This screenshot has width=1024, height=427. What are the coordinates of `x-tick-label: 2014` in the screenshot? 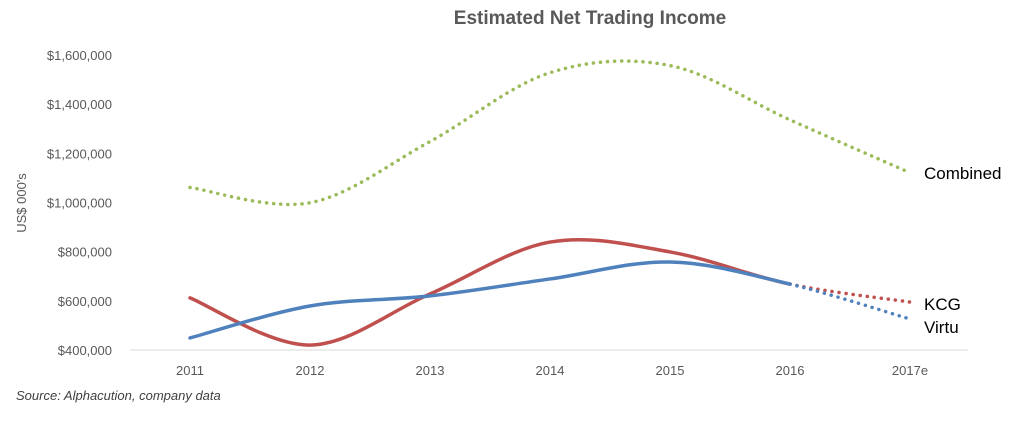 It's located at (550, 370).